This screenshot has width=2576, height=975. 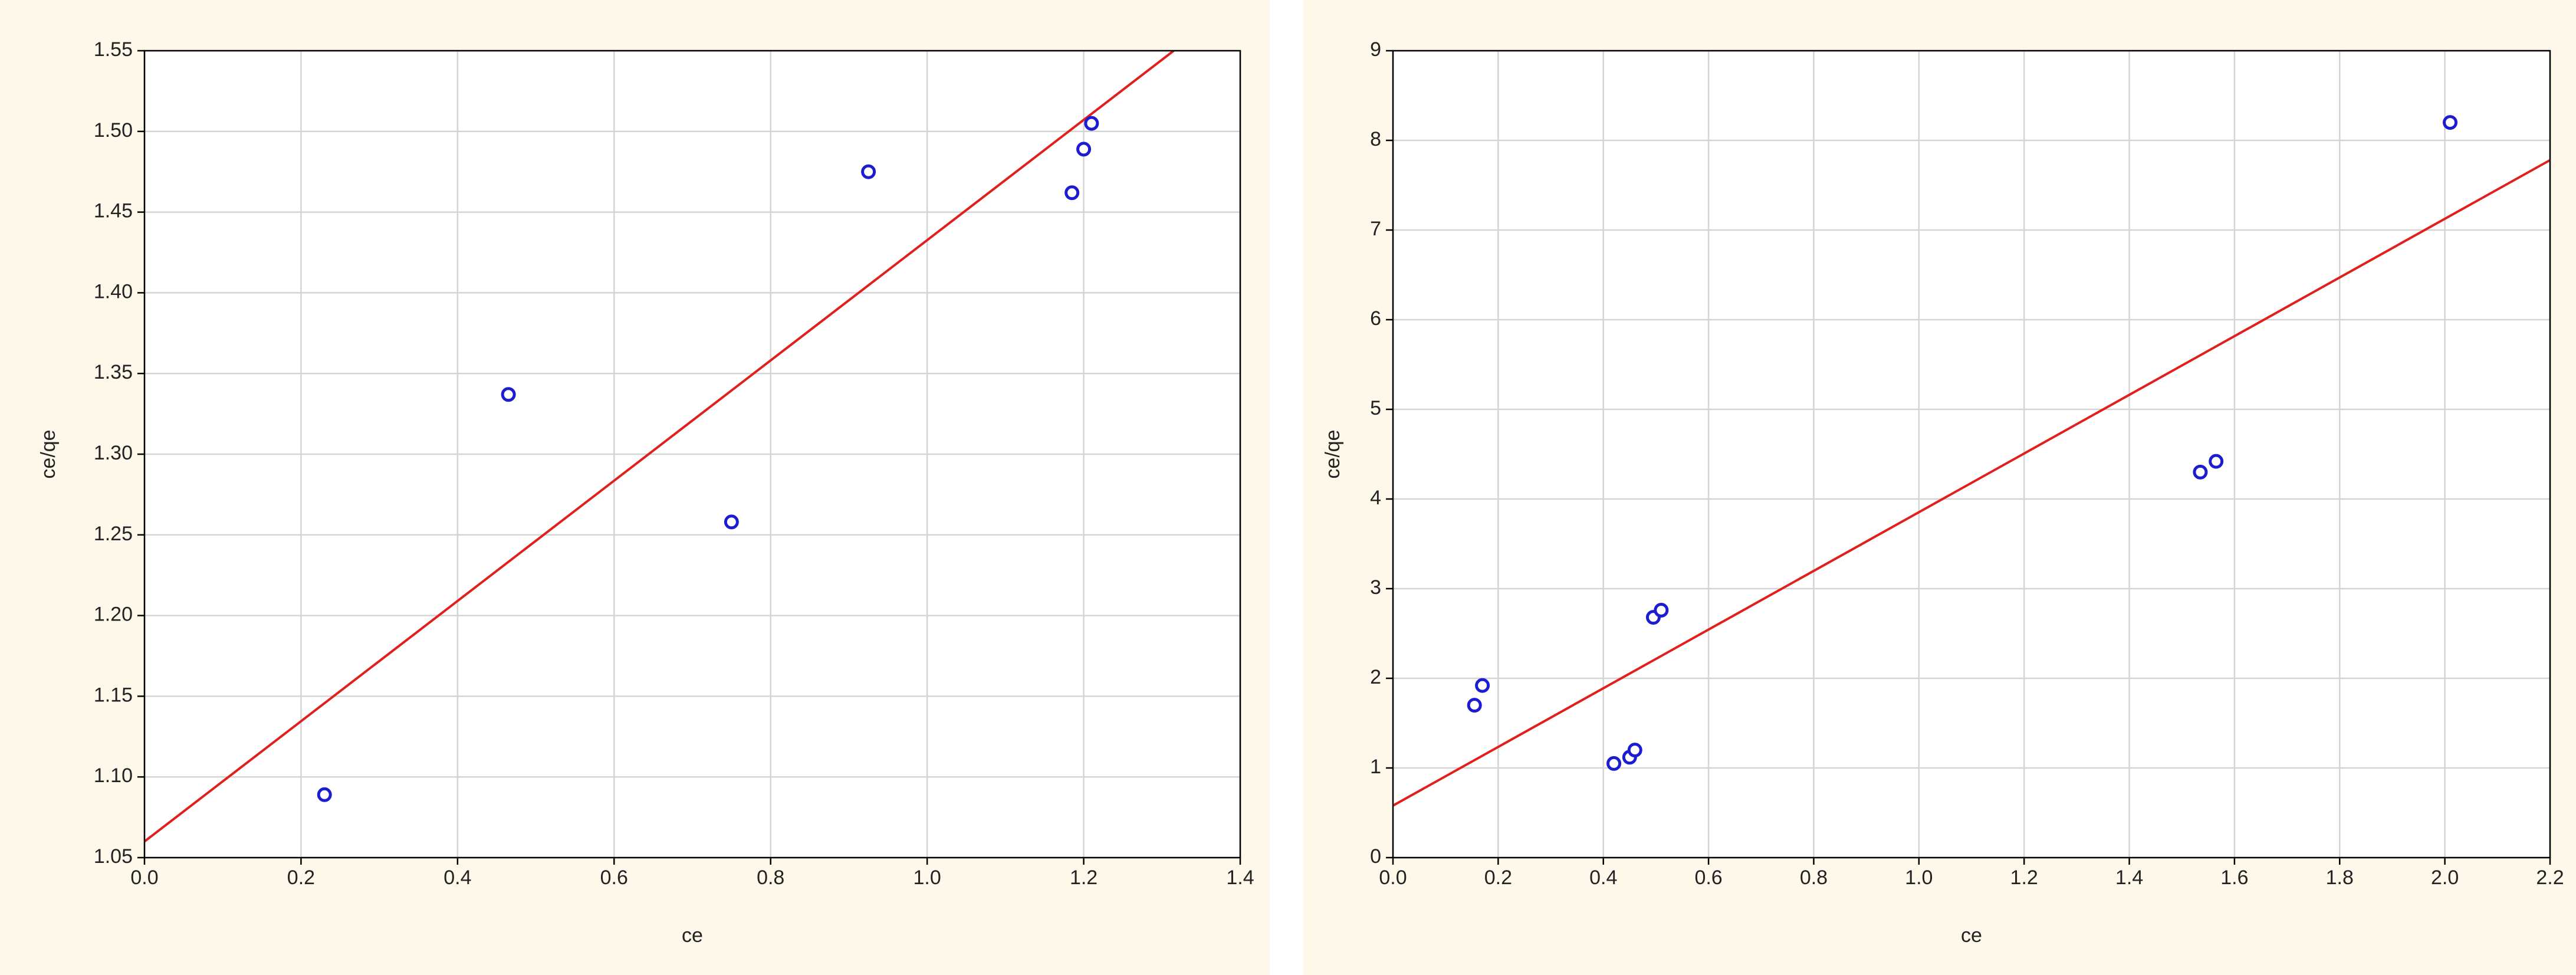 What do you see at coordinates (1376, 408) in the screenshot?
I see `y-tick-label: 5` at bounding box center [1376, 408].